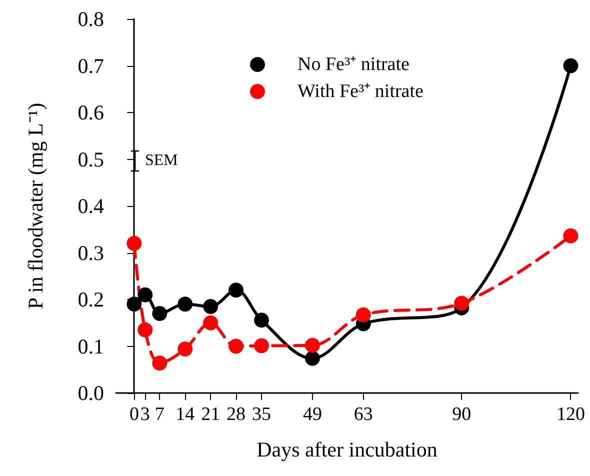  Describe the element at coordinates (363, 414) in the screenshot. I see `x-tick-label: 63` at that location.